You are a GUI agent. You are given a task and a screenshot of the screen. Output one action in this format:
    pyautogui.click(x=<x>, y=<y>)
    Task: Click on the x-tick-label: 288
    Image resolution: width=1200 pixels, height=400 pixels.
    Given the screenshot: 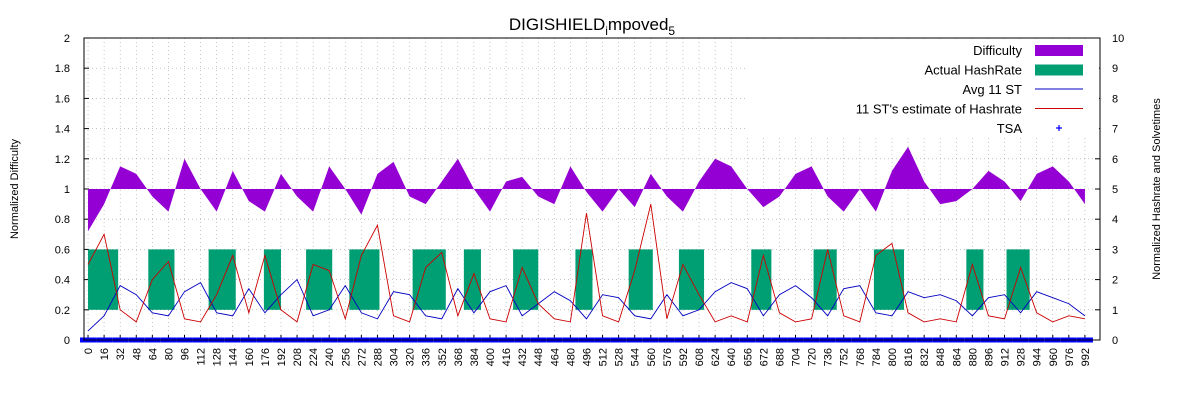 What is the action you would take?
    pyautogui.click(x=378, y=357)
    